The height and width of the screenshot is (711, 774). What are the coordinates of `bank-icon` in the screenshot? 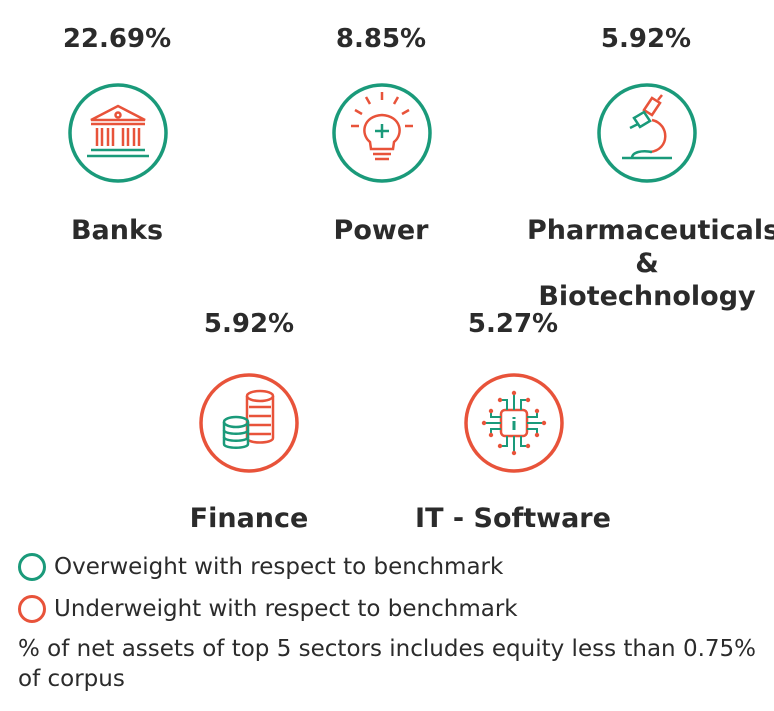 It's located at (118, 133).